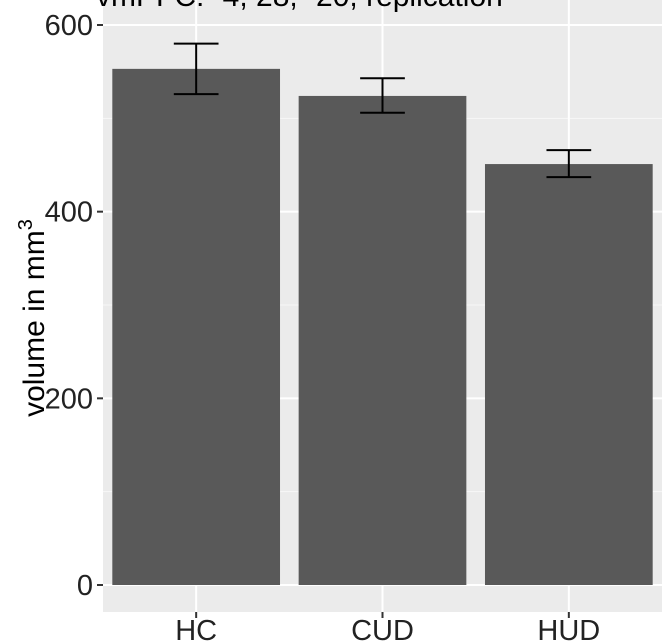  Describe the element at coordinates (69, 26) in the screenshot. I see `y-tick-label: 600` at that location.